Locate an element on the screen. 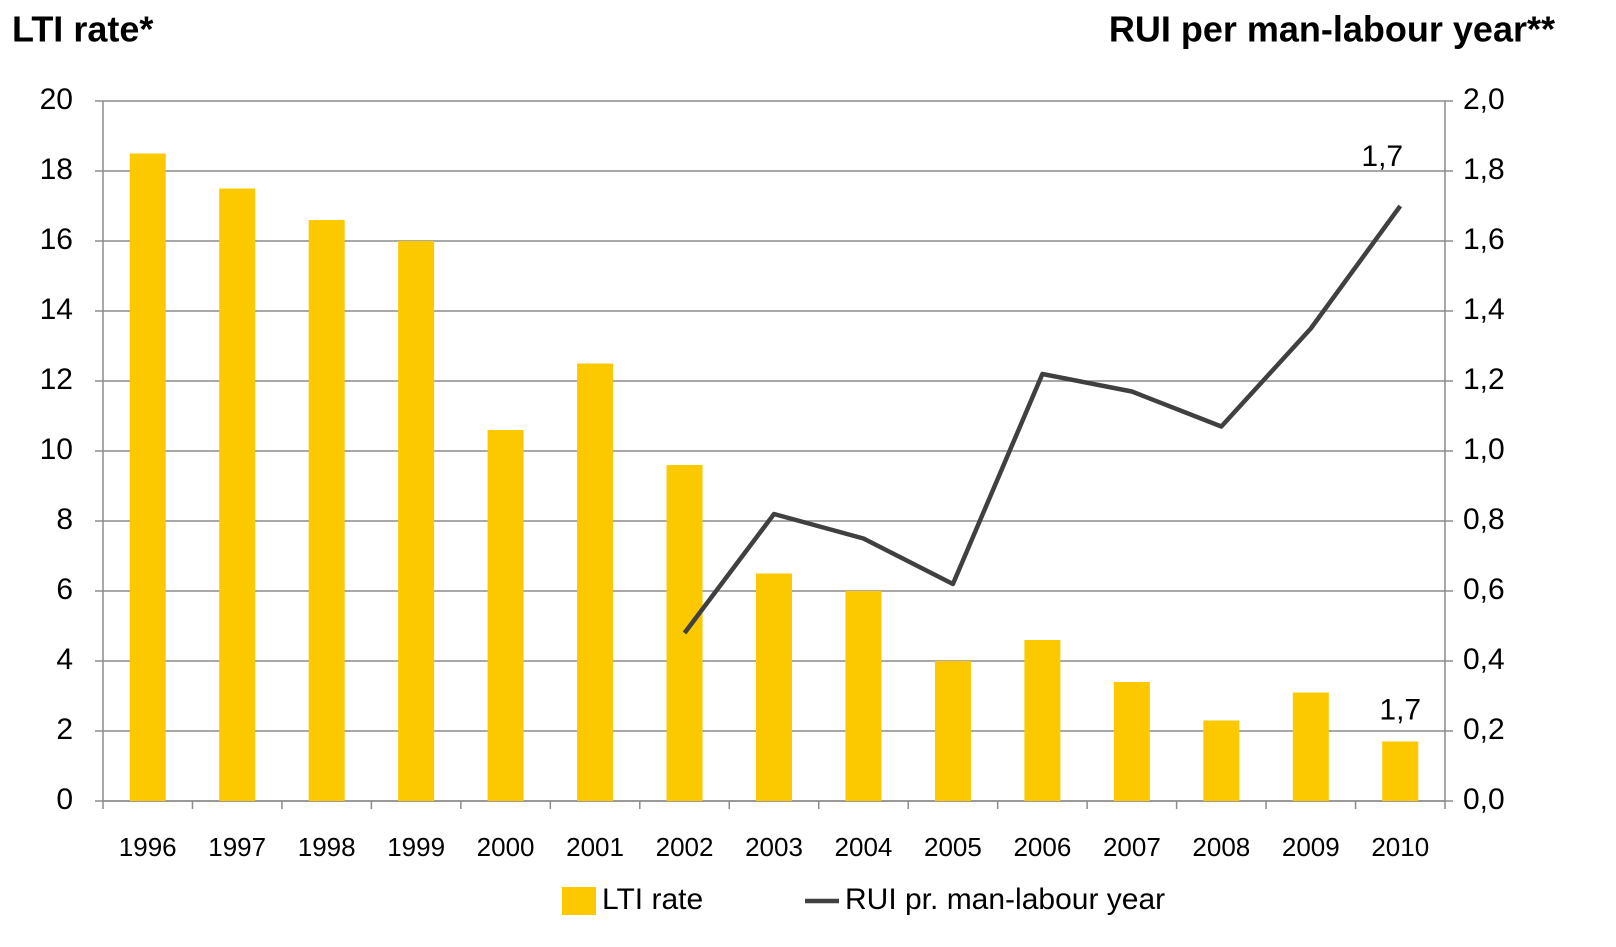 Image resolution: width=1616 pixels, height=947 pixels. x-tick-label: 2000 is located at coordinates (506, 847).